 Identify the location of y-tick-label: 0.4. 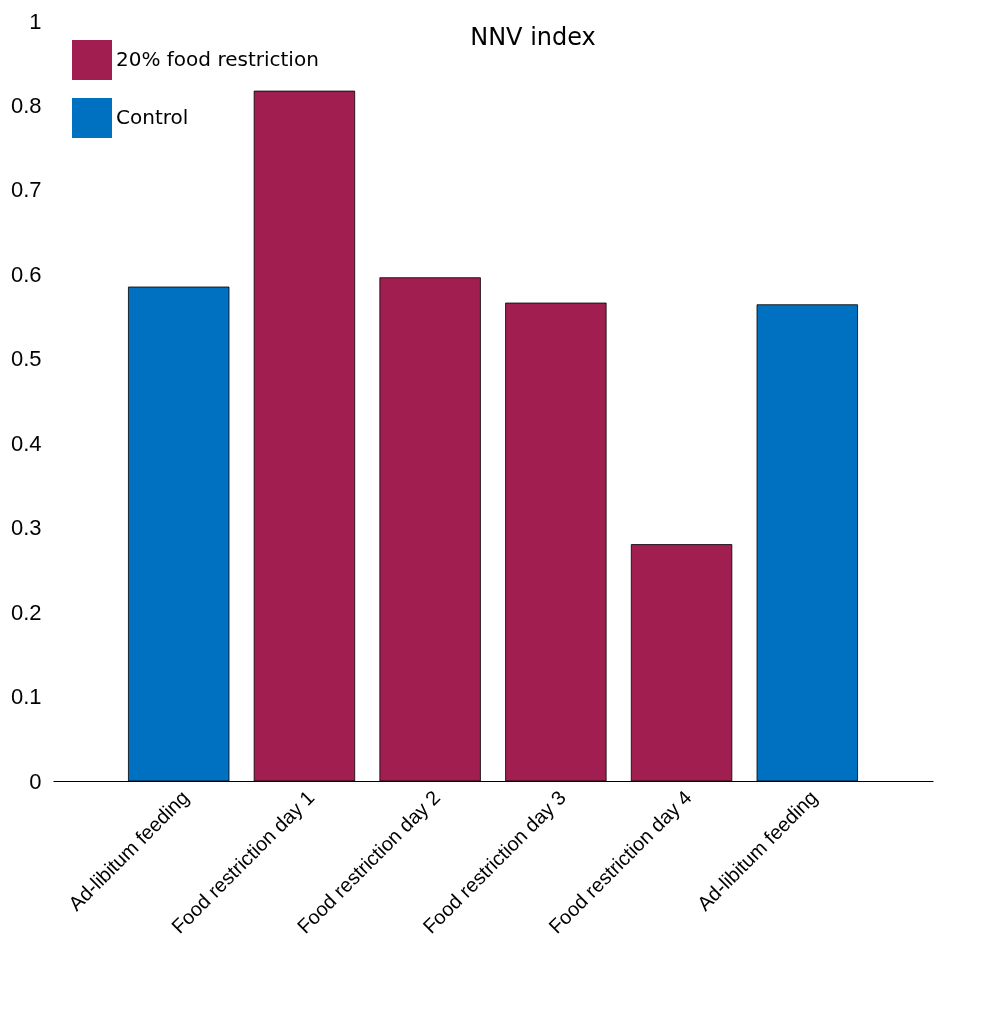
(26, 443).